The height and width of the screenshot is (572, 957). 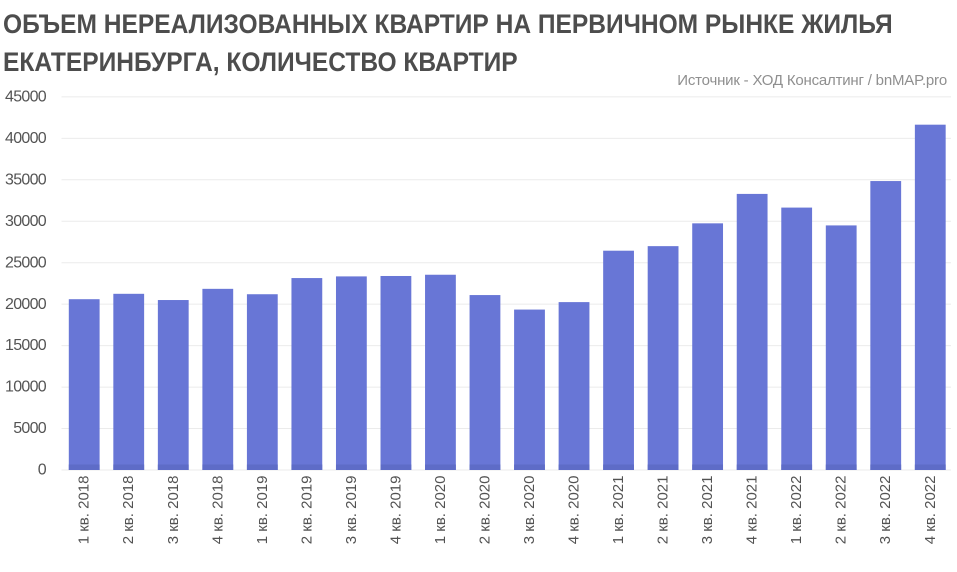 What do you see at coordinates (42, 470) in the screenshot?
I see `svg-text: 0` at bounding box center [42, 470].